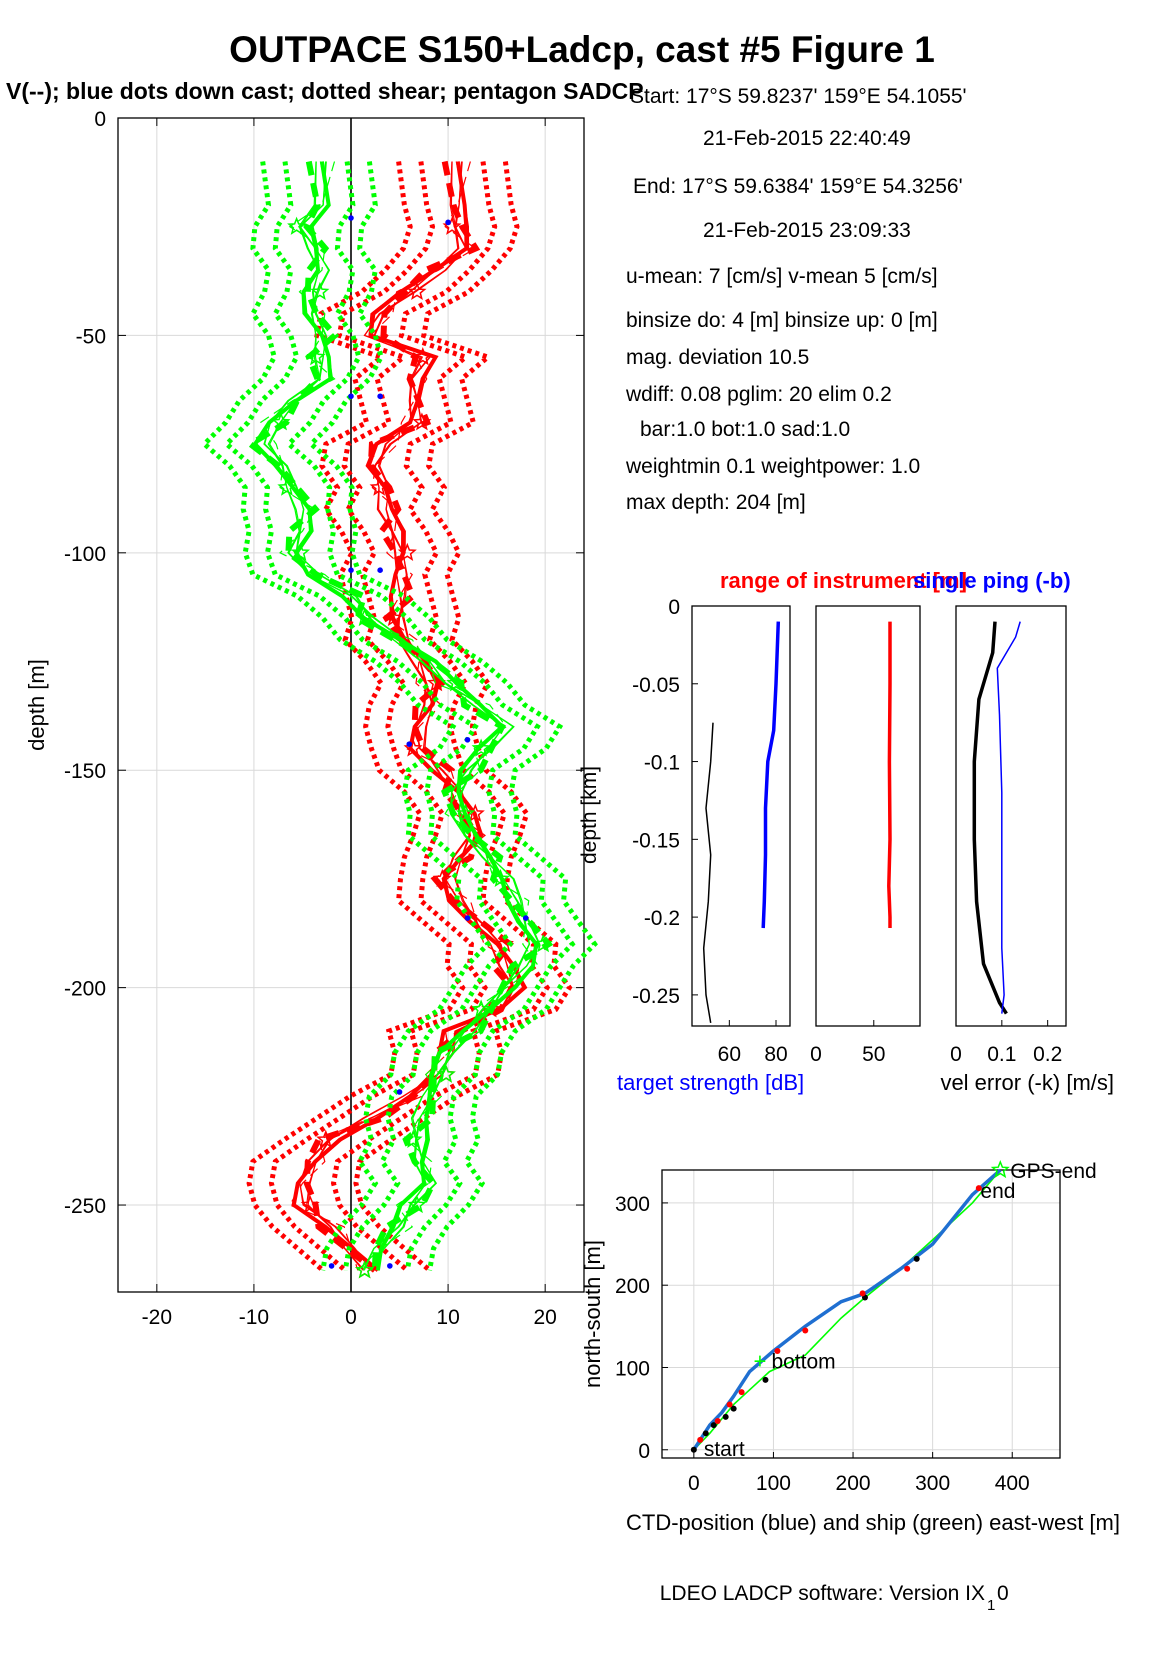  I want to click on gps-end-marker, so click(1000, 1169).